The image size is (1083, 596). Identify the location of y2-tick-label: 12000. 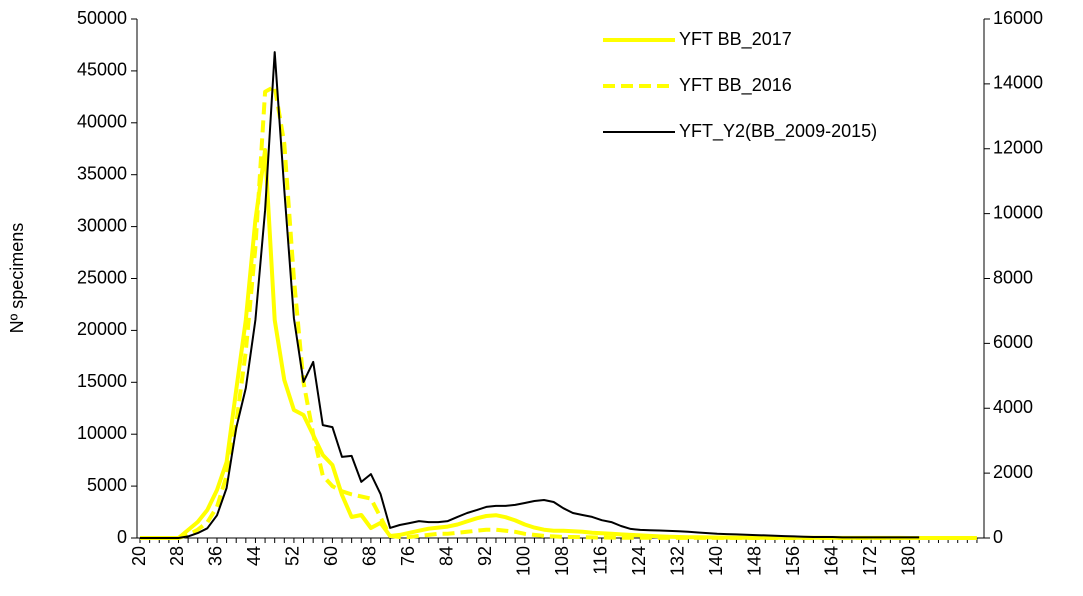
(1018, 148).